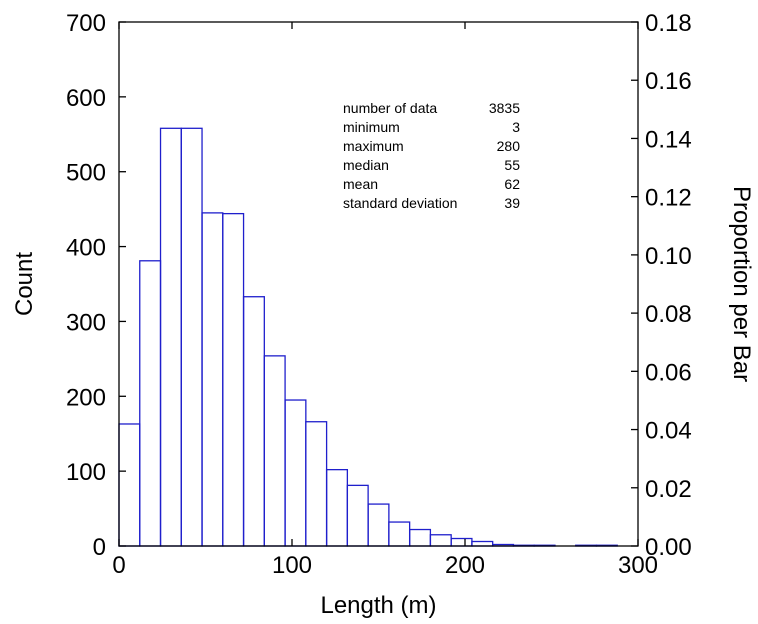  What do you see at coordinates (378, 605) in the screenshot?
I see `x-axis-title: Length (m)` at bounding box center [378, 605].